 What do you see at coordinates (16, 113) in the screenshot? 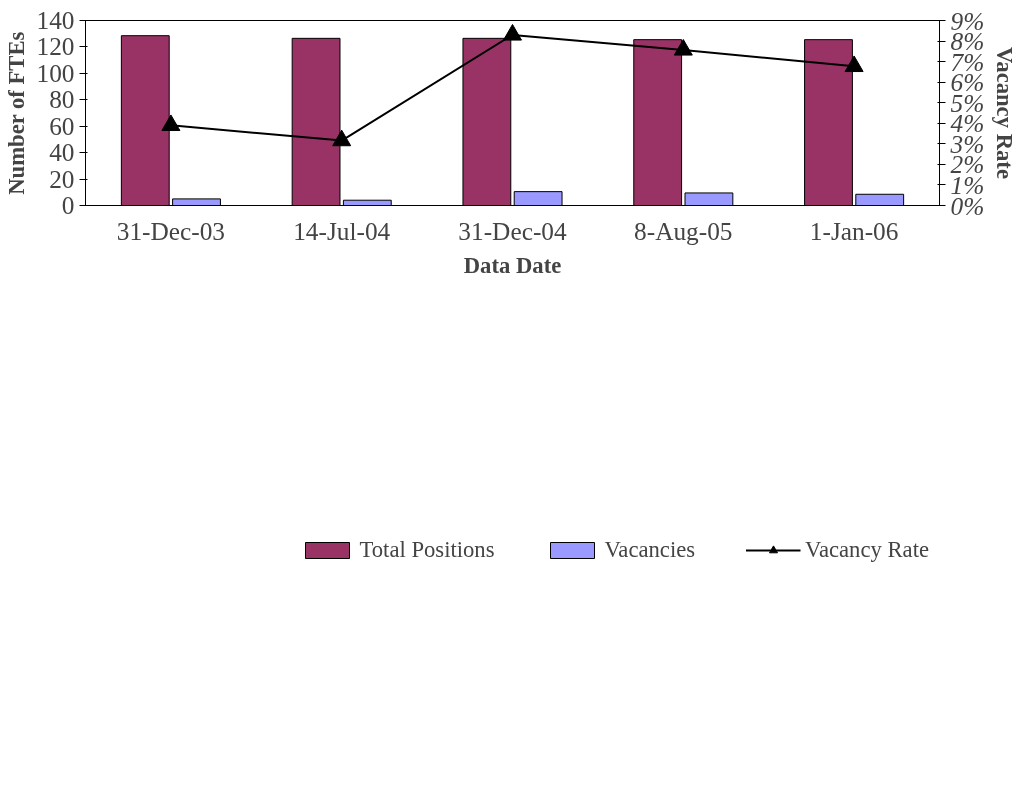
I see `y-axis-title: Number of FTEs` at bounding box center [16, 113].